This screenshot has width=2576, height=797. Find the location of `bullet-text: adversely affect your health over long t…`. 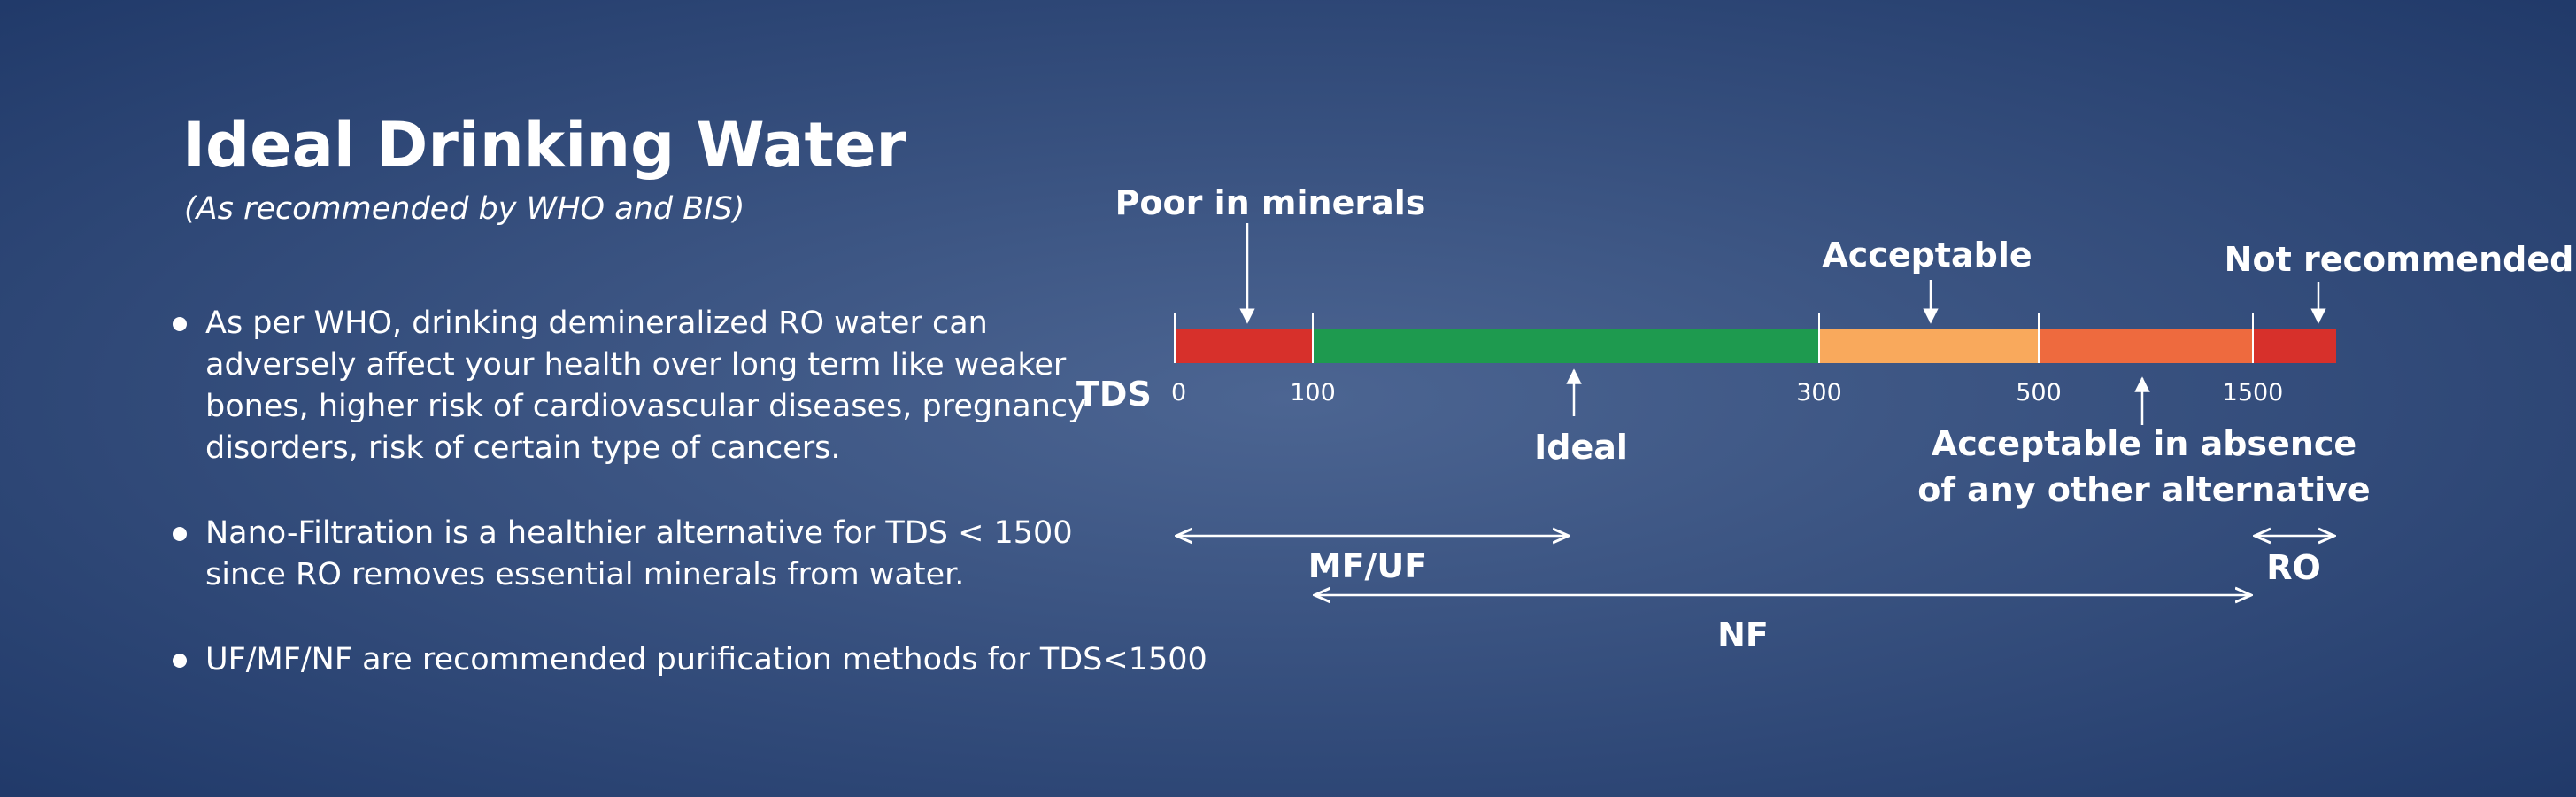

bullet-text: adversely affect your health over long t… is located at coordinates (636, 365).